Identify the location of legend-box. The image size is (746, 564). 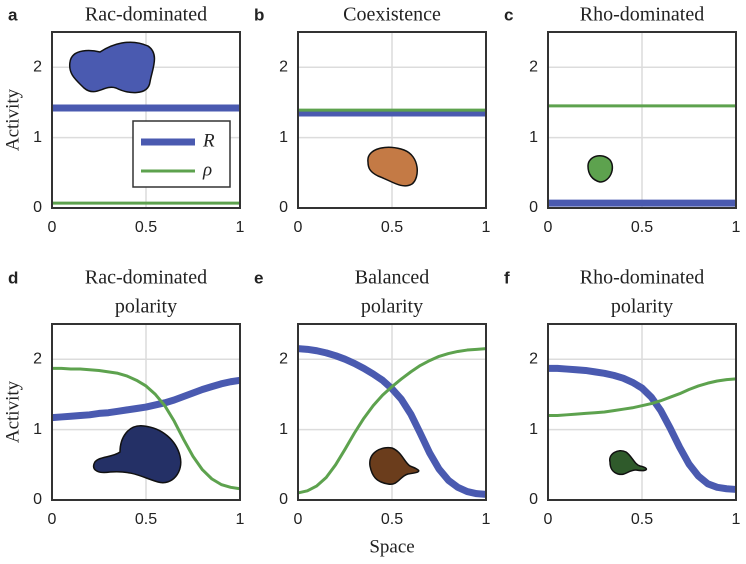
(181, 154).